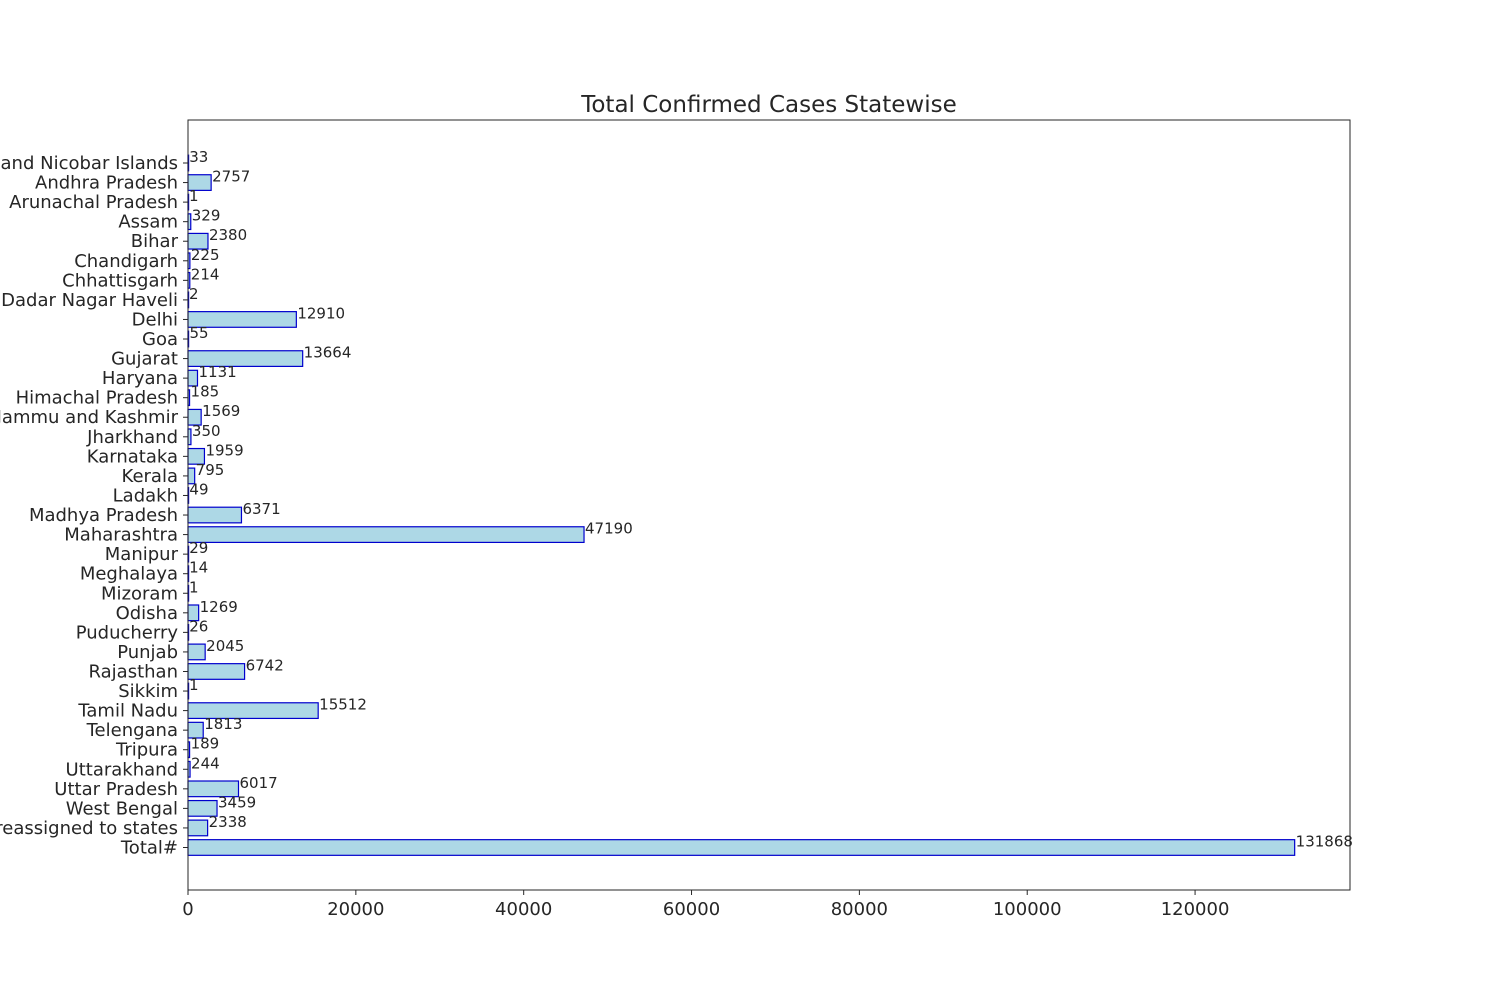 Image resolution: width=1500 pixels, height=1000 pixels. What do you see at coordinates (198, 157) in the screenshot?
I see `value-label-andaman-and-nicobar-islands: 33` at bounding box center [198, 157].